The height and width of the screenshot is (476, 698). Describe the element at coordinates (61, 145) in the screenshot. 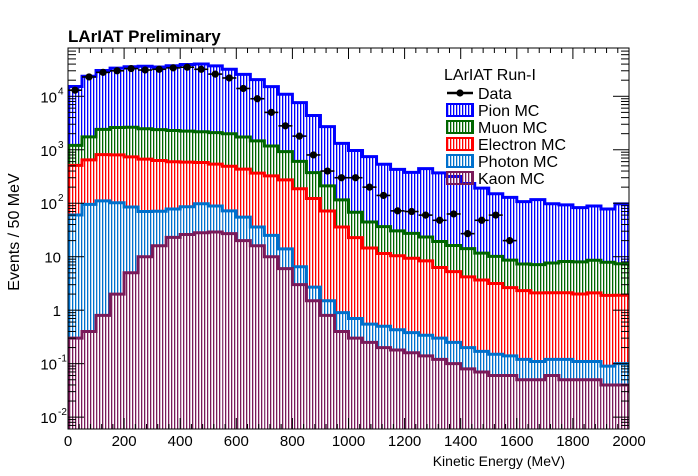

I see `y-tick-exponent: 3` at that location.